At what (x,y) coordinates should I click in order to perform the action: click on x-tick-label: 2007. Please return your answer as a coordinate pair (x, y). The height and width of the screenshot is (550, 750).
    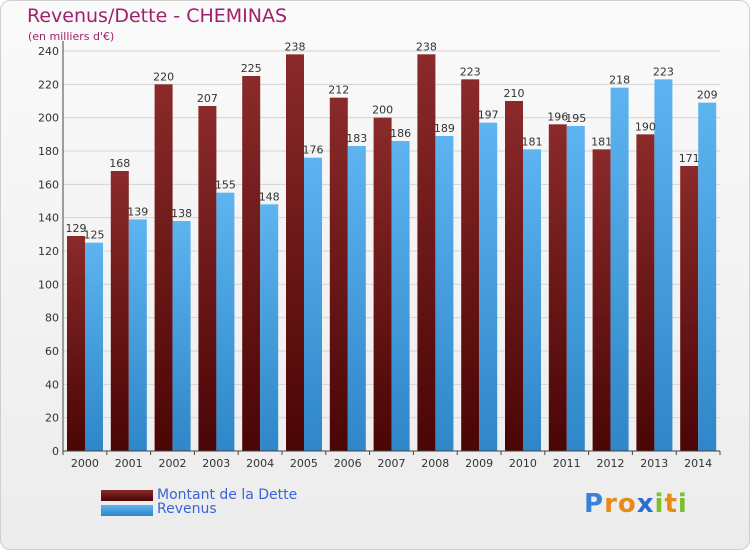
    Looking at the image, I should click on (392, 463).